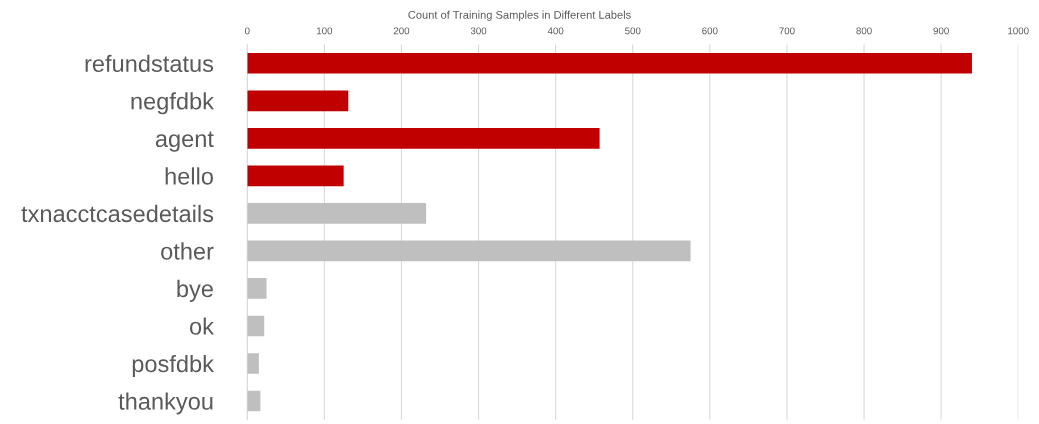  I want to click on y-tick-label: ok, so click(202, 326).